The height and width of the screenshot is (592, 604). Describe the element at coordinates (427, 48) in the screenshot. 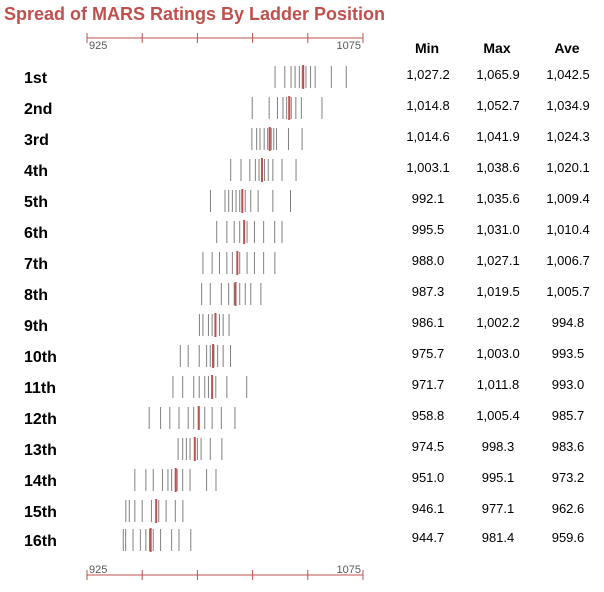

I see `header-min: Min` at that location.